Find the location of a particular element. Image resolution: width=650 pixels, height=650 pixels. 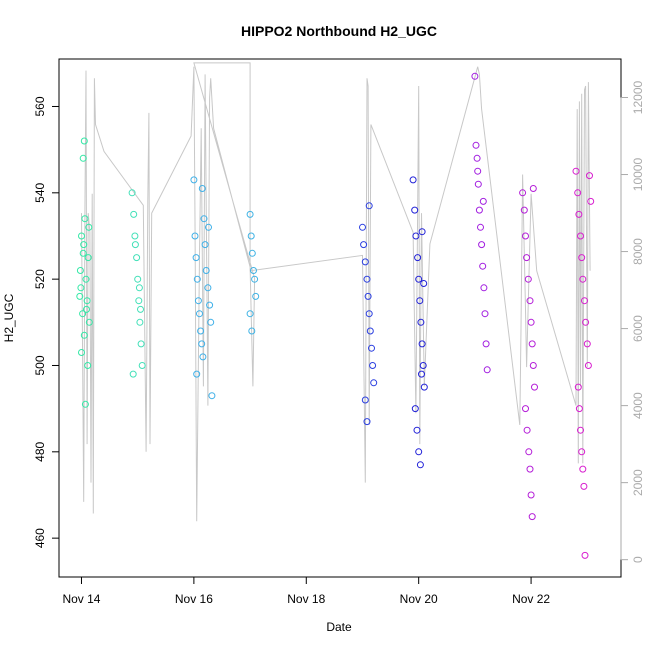

secondary-y-axis: 0 2000 4000 6000 8000 10000 12000 is located at coordinates (632, 322).